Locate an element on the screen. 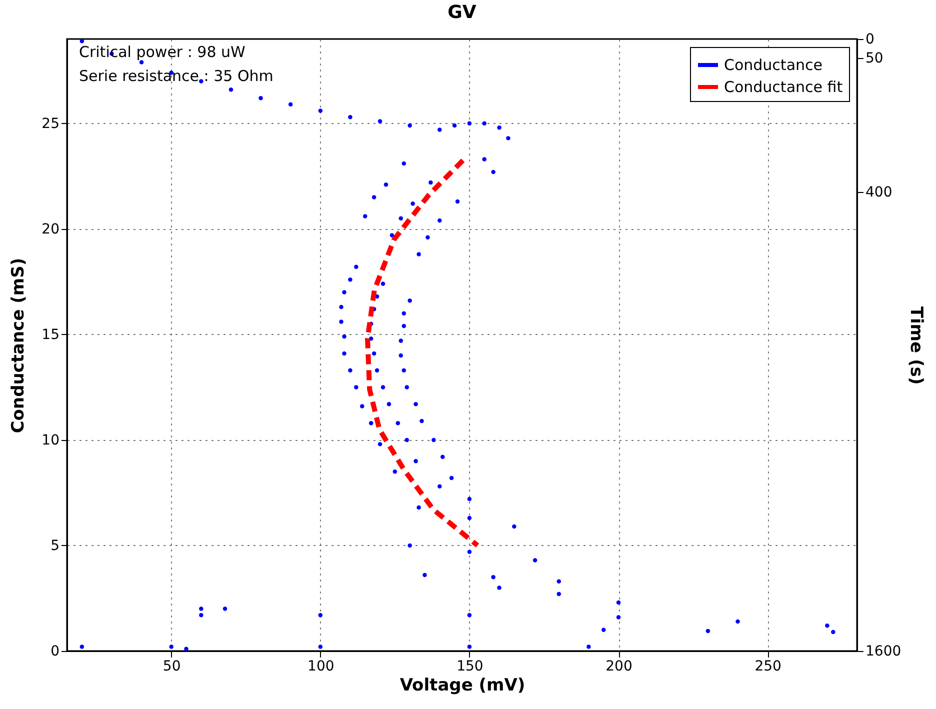  y-tick-label: 5 is located at coordinates (55, 546).